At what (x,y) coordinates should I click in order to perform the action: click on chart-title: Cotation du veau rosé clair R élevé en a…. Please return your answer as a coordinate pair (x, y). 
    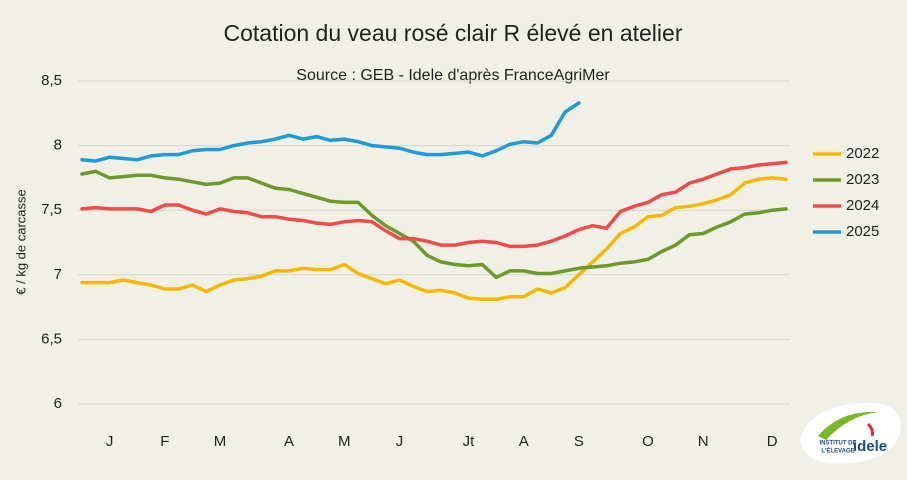
    Looking at the image, I should click on (453, 33).